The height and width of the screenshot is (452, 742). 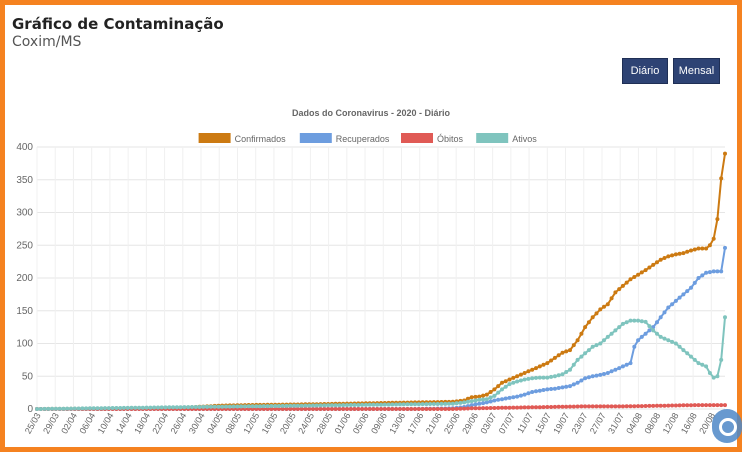 I want to click on y-tick-label: 350, so click(x=24, y=180).